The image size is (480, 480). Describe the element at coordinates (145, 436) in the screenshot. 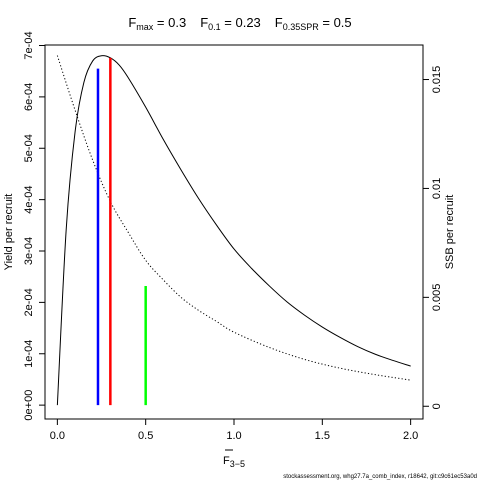

I see `x-tick-label: 0.5` at that location.